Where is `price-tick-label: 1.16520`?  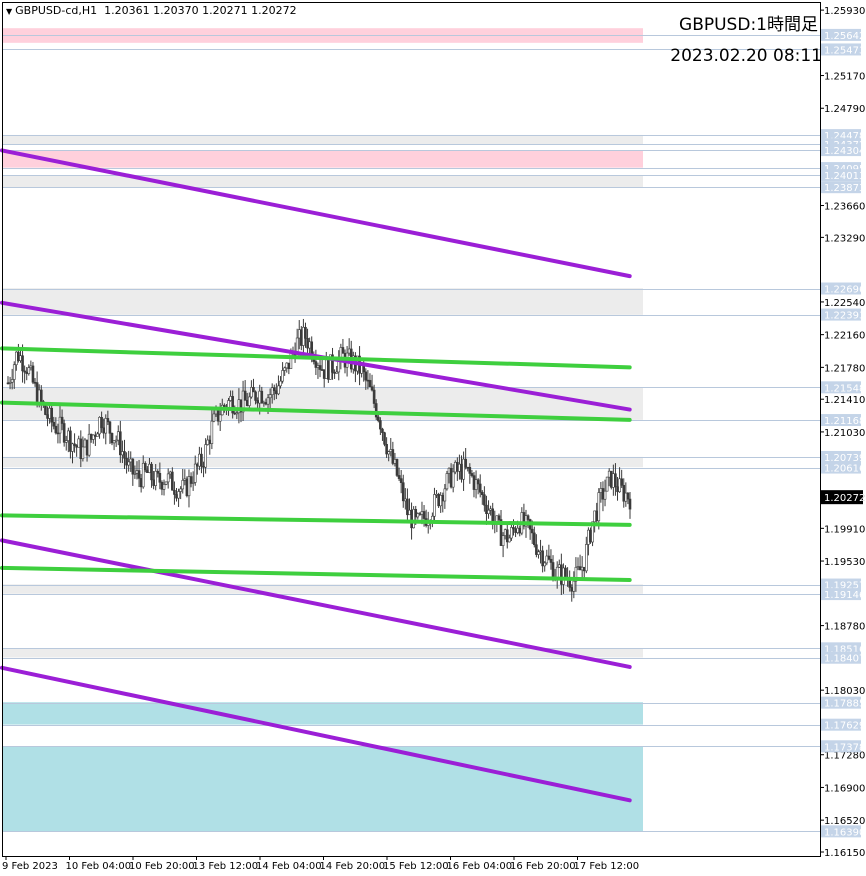
price-tick-label: 1.16520 is located at coordinates (844, 821).